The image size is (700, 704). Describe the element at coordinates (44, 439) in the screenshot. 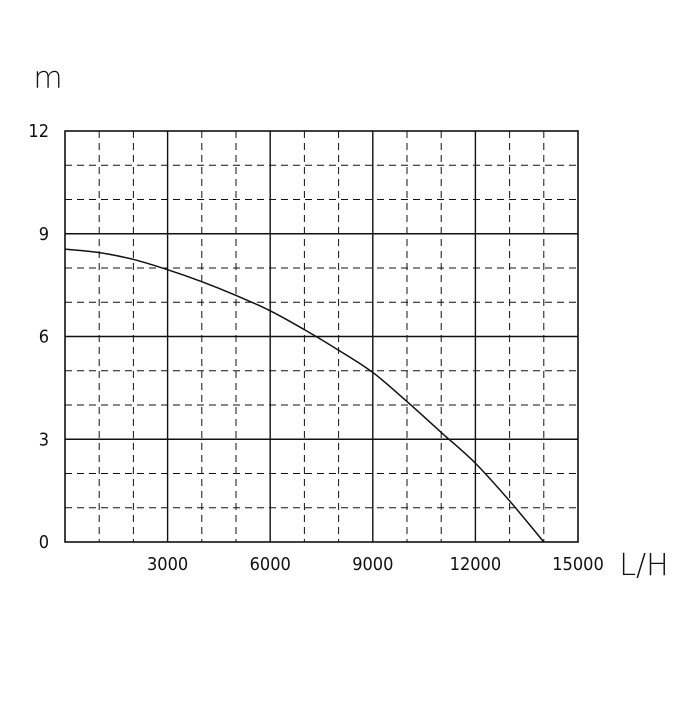

I see `y-tick-label: 3` at that location.